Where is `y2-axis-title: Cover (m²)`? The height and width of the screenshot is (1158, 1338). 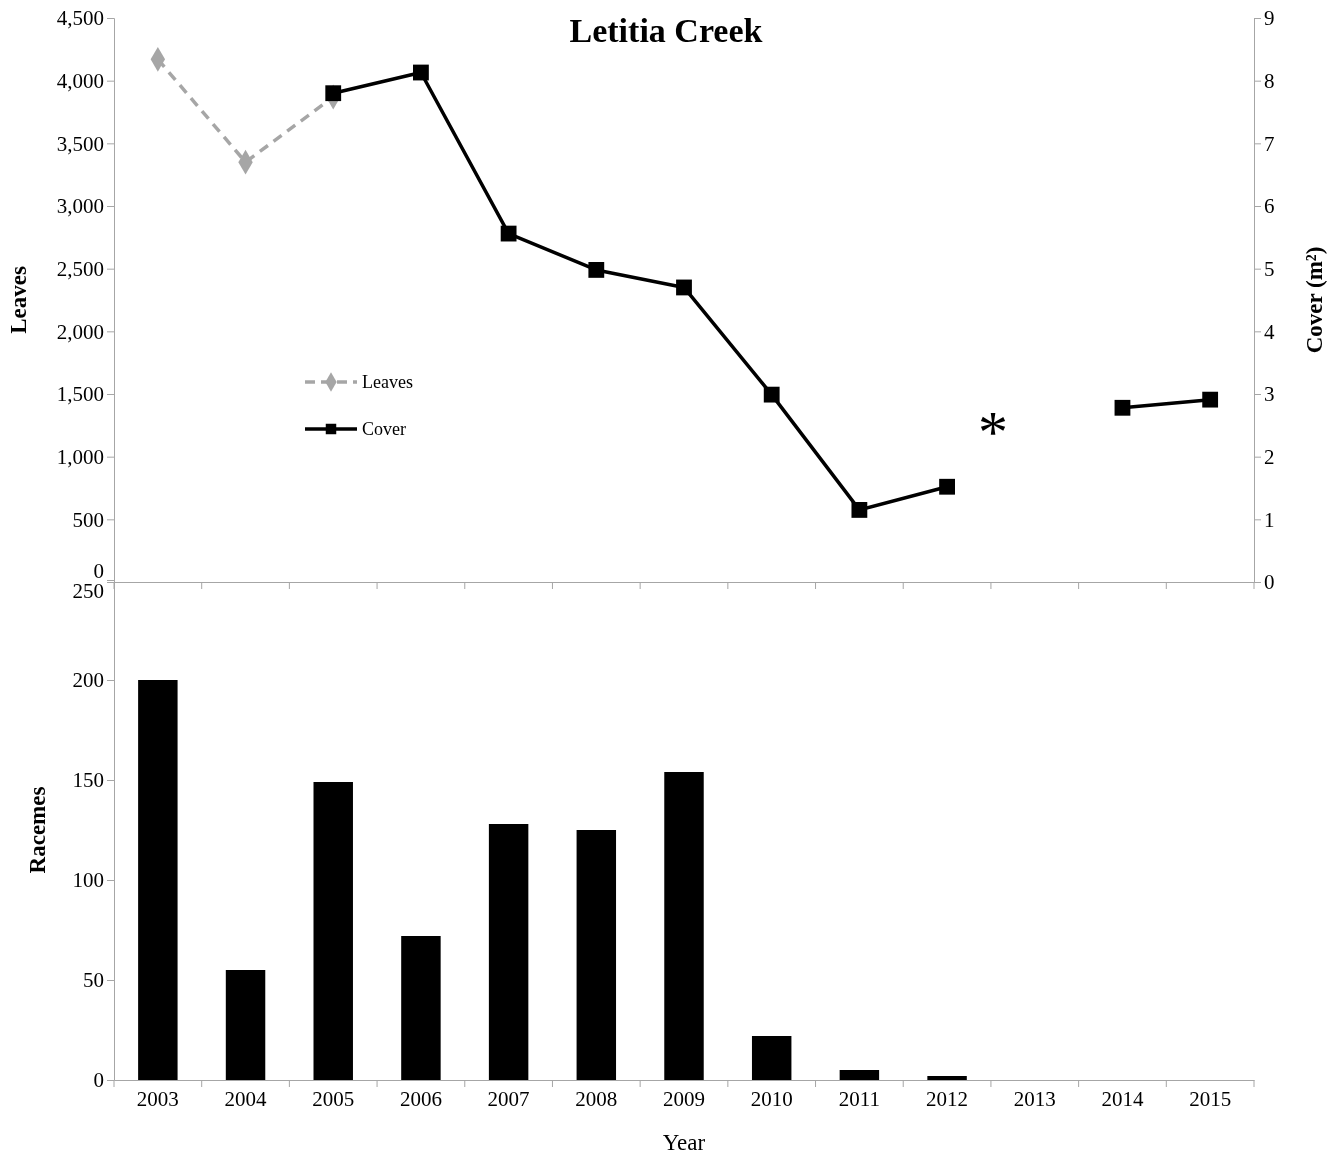
y2-axis-title: Cover (m²) is located at coordinates (1314, 300).